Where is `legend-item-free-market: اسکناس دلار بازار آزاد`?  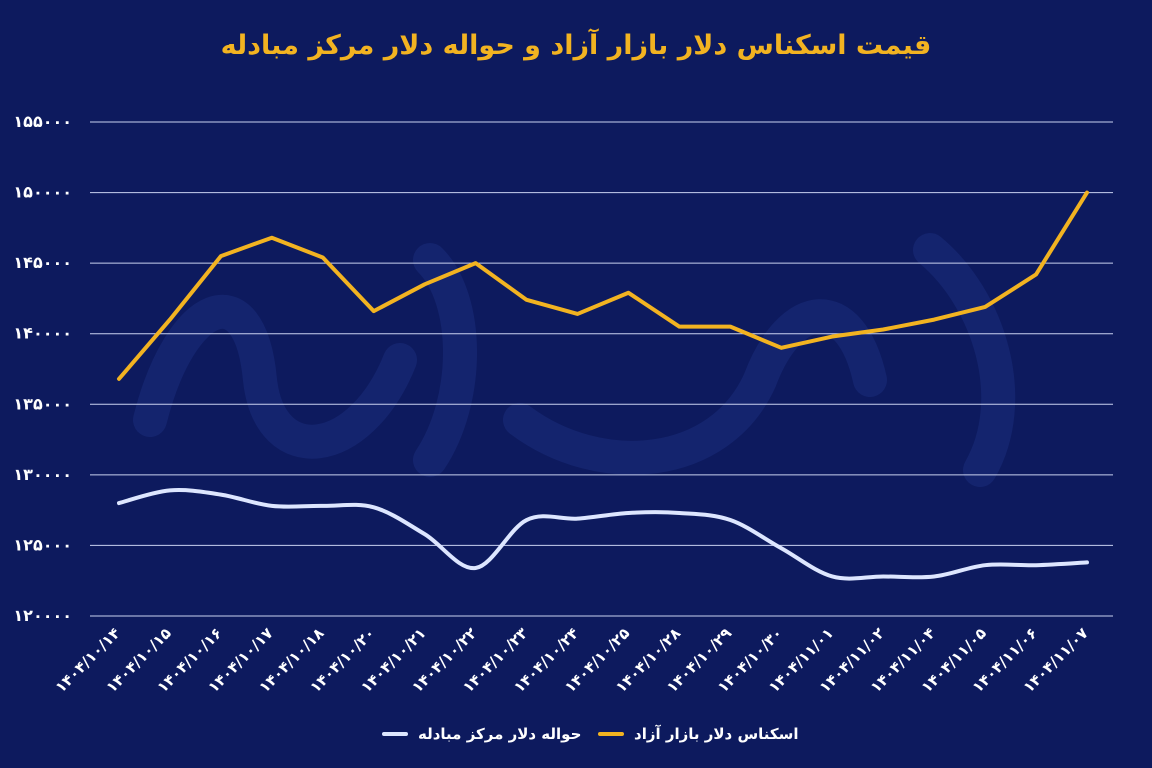 legend-item-free-market: اسکناس دلار بازار آزاد is located at coordinates (698, 734).